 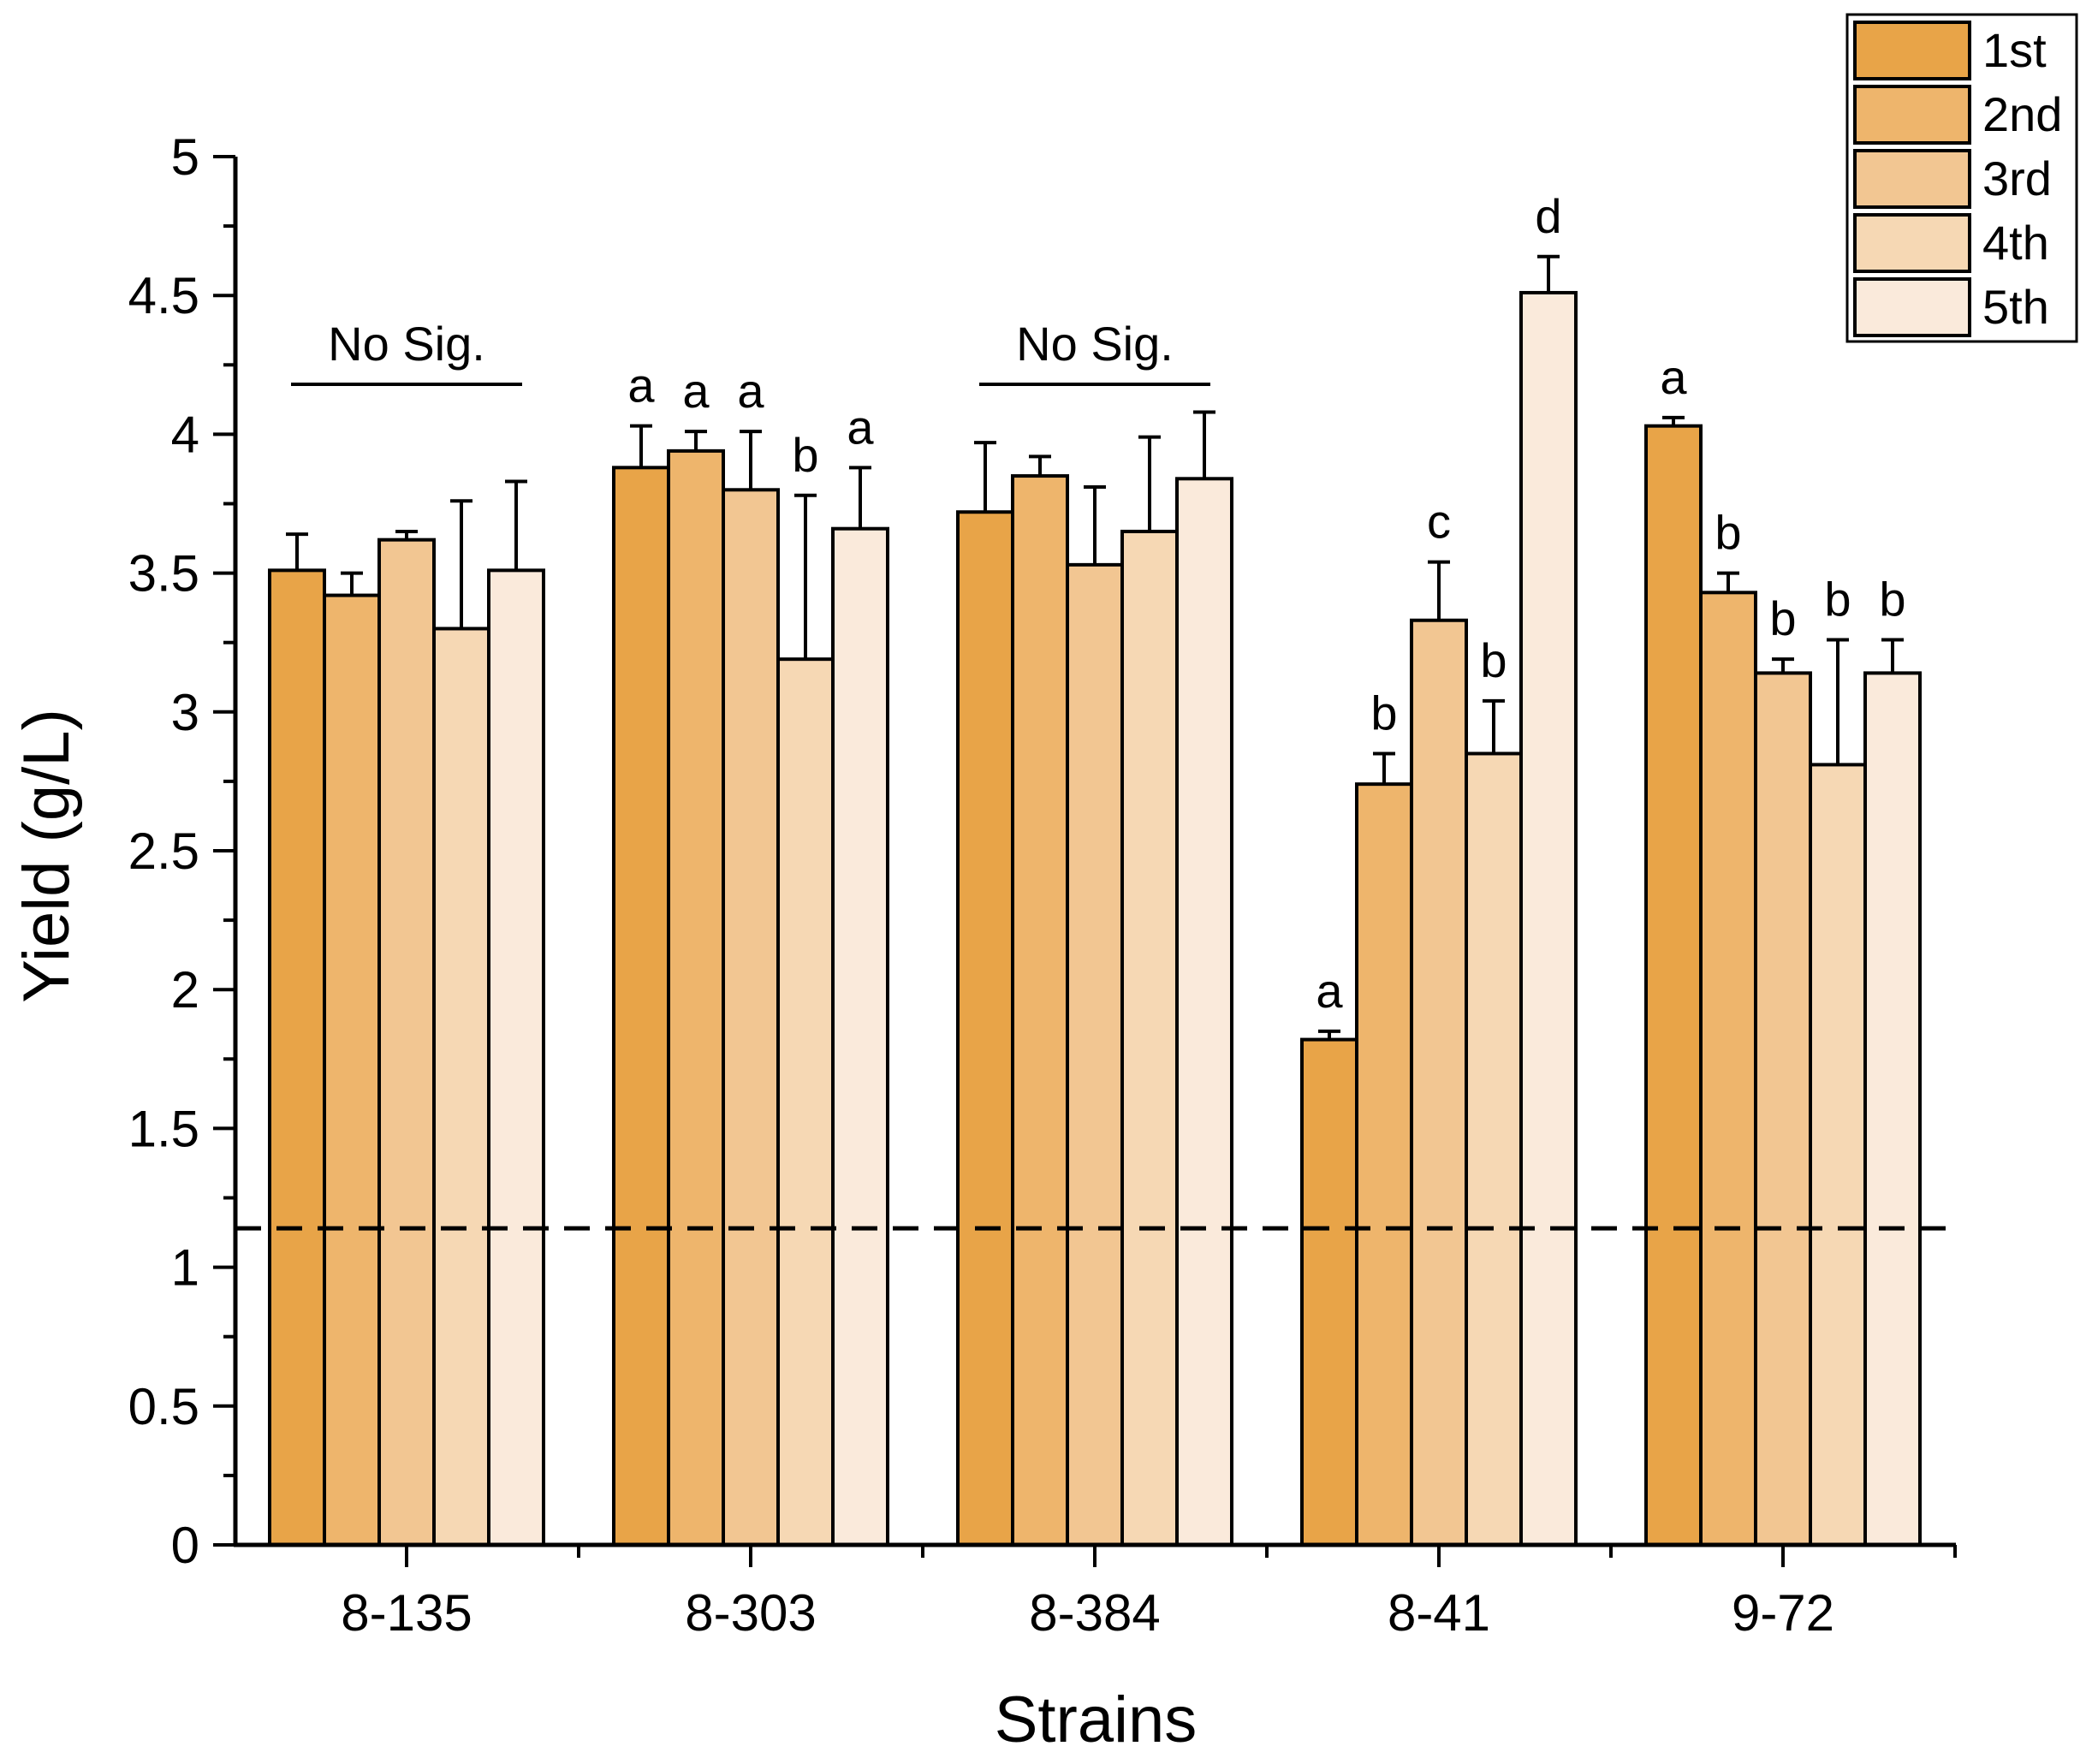 What do you see at coordinates (163, 295) in the screenshot?
I see `y-tick-label: 4.5` at bounding box center [163, 295].